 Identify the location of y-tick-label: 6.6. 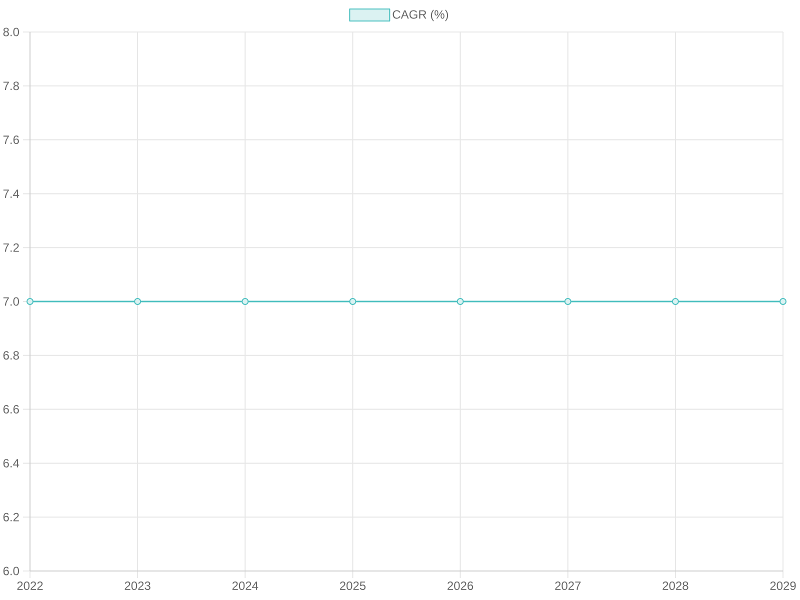
(11, 409).